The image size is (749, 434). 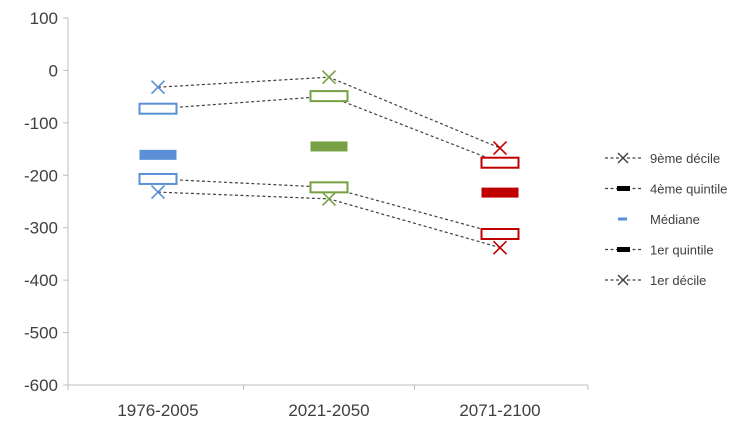 I want to click on legend-label: 4ème quintile, so click(x=688, y=189).